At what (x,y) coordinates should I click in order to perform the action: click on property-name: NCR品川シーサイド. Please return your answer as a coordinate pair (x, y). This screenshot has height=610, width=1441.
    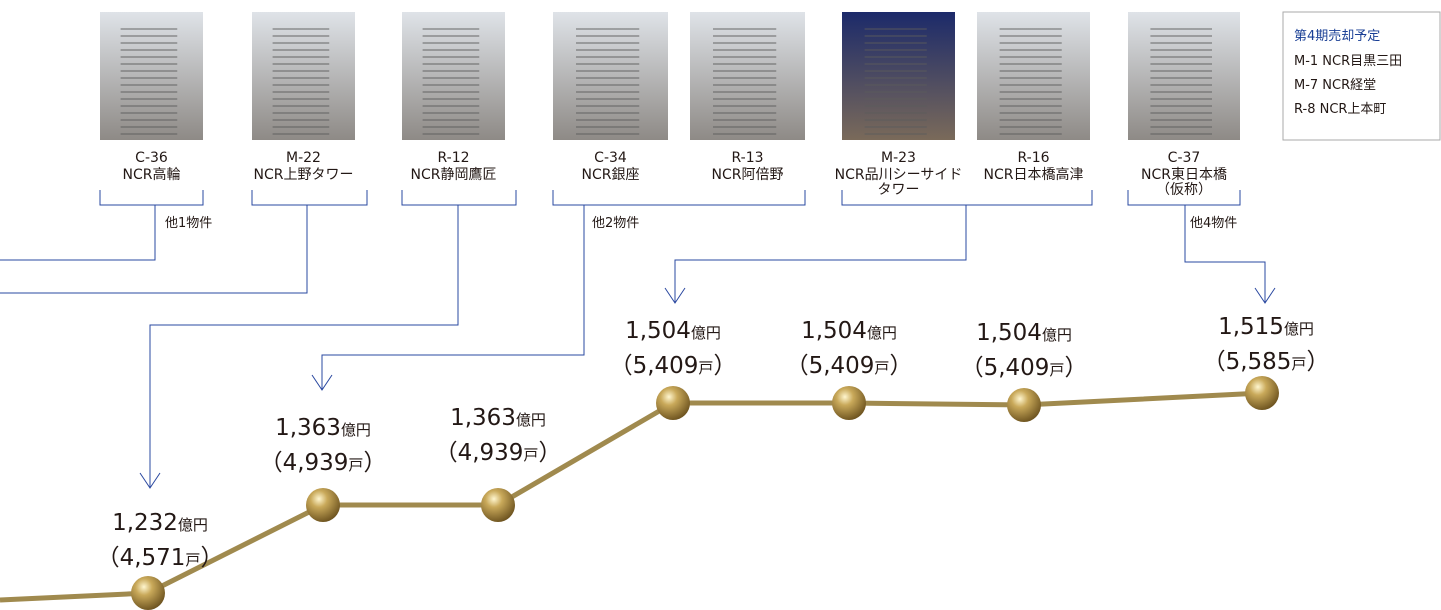
    Looking at the image, I should click on (899, 175).